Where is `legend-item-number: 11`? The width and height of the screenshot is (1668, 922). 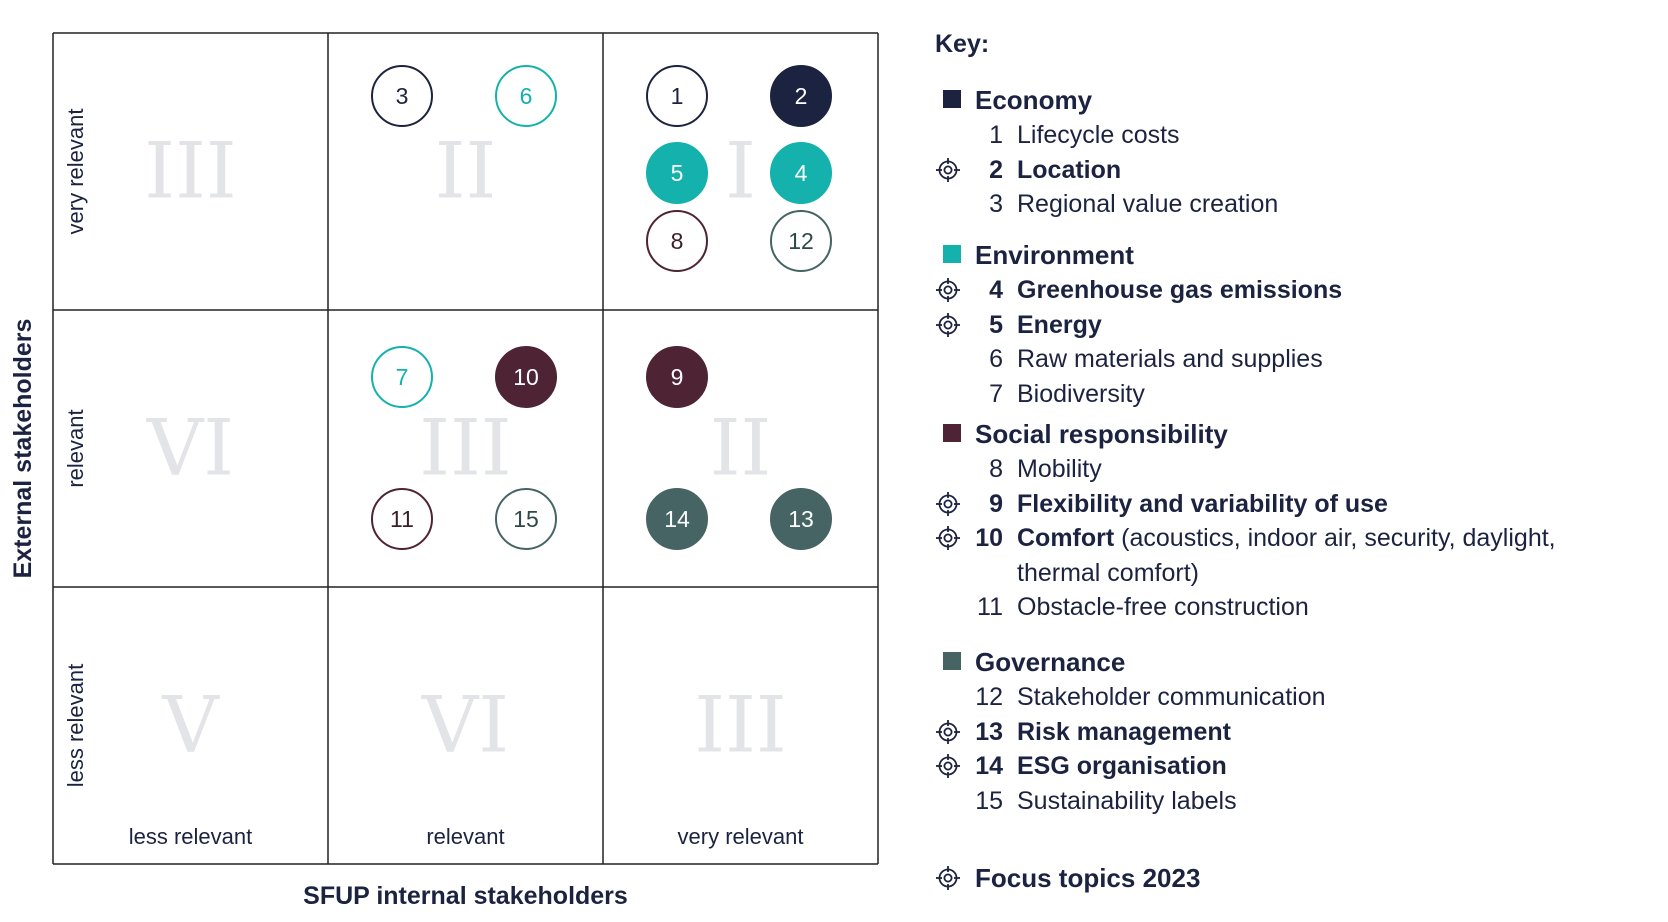 legend-item-number: 11 is located at coordinates (990, 607).